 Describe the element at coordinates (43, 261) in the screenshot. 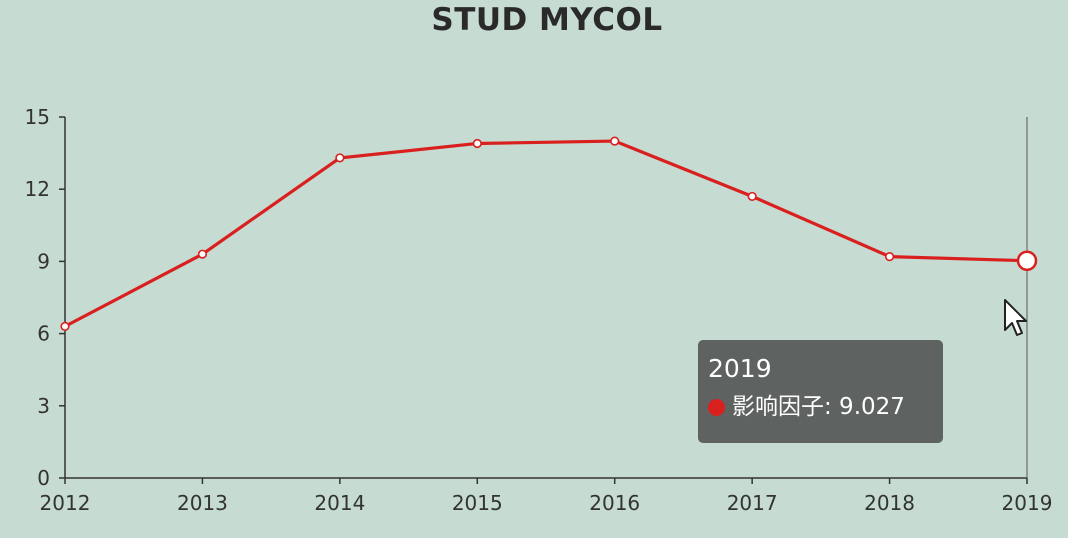

I see `y-tick-label: 9` at that location.